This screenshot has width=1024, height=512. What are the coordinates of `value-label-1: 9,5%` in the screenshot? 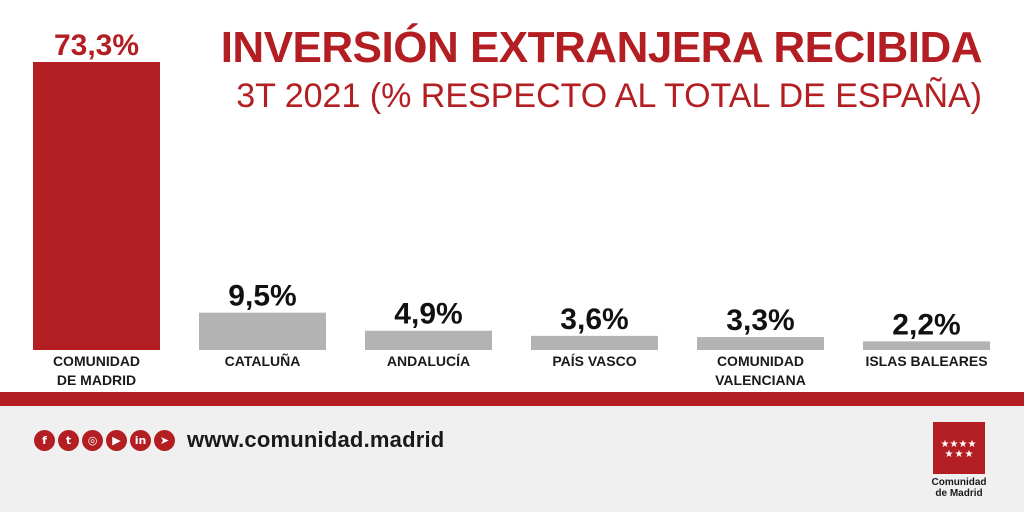 It's located at (262, 296).